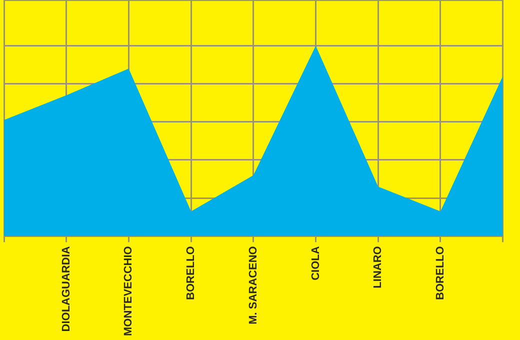 The image size is (520, 340). What do you see at coordinates (316, 263) in the screenshot?
I see `x-tick-label: CIOLA` at bounding box center [316, 263].